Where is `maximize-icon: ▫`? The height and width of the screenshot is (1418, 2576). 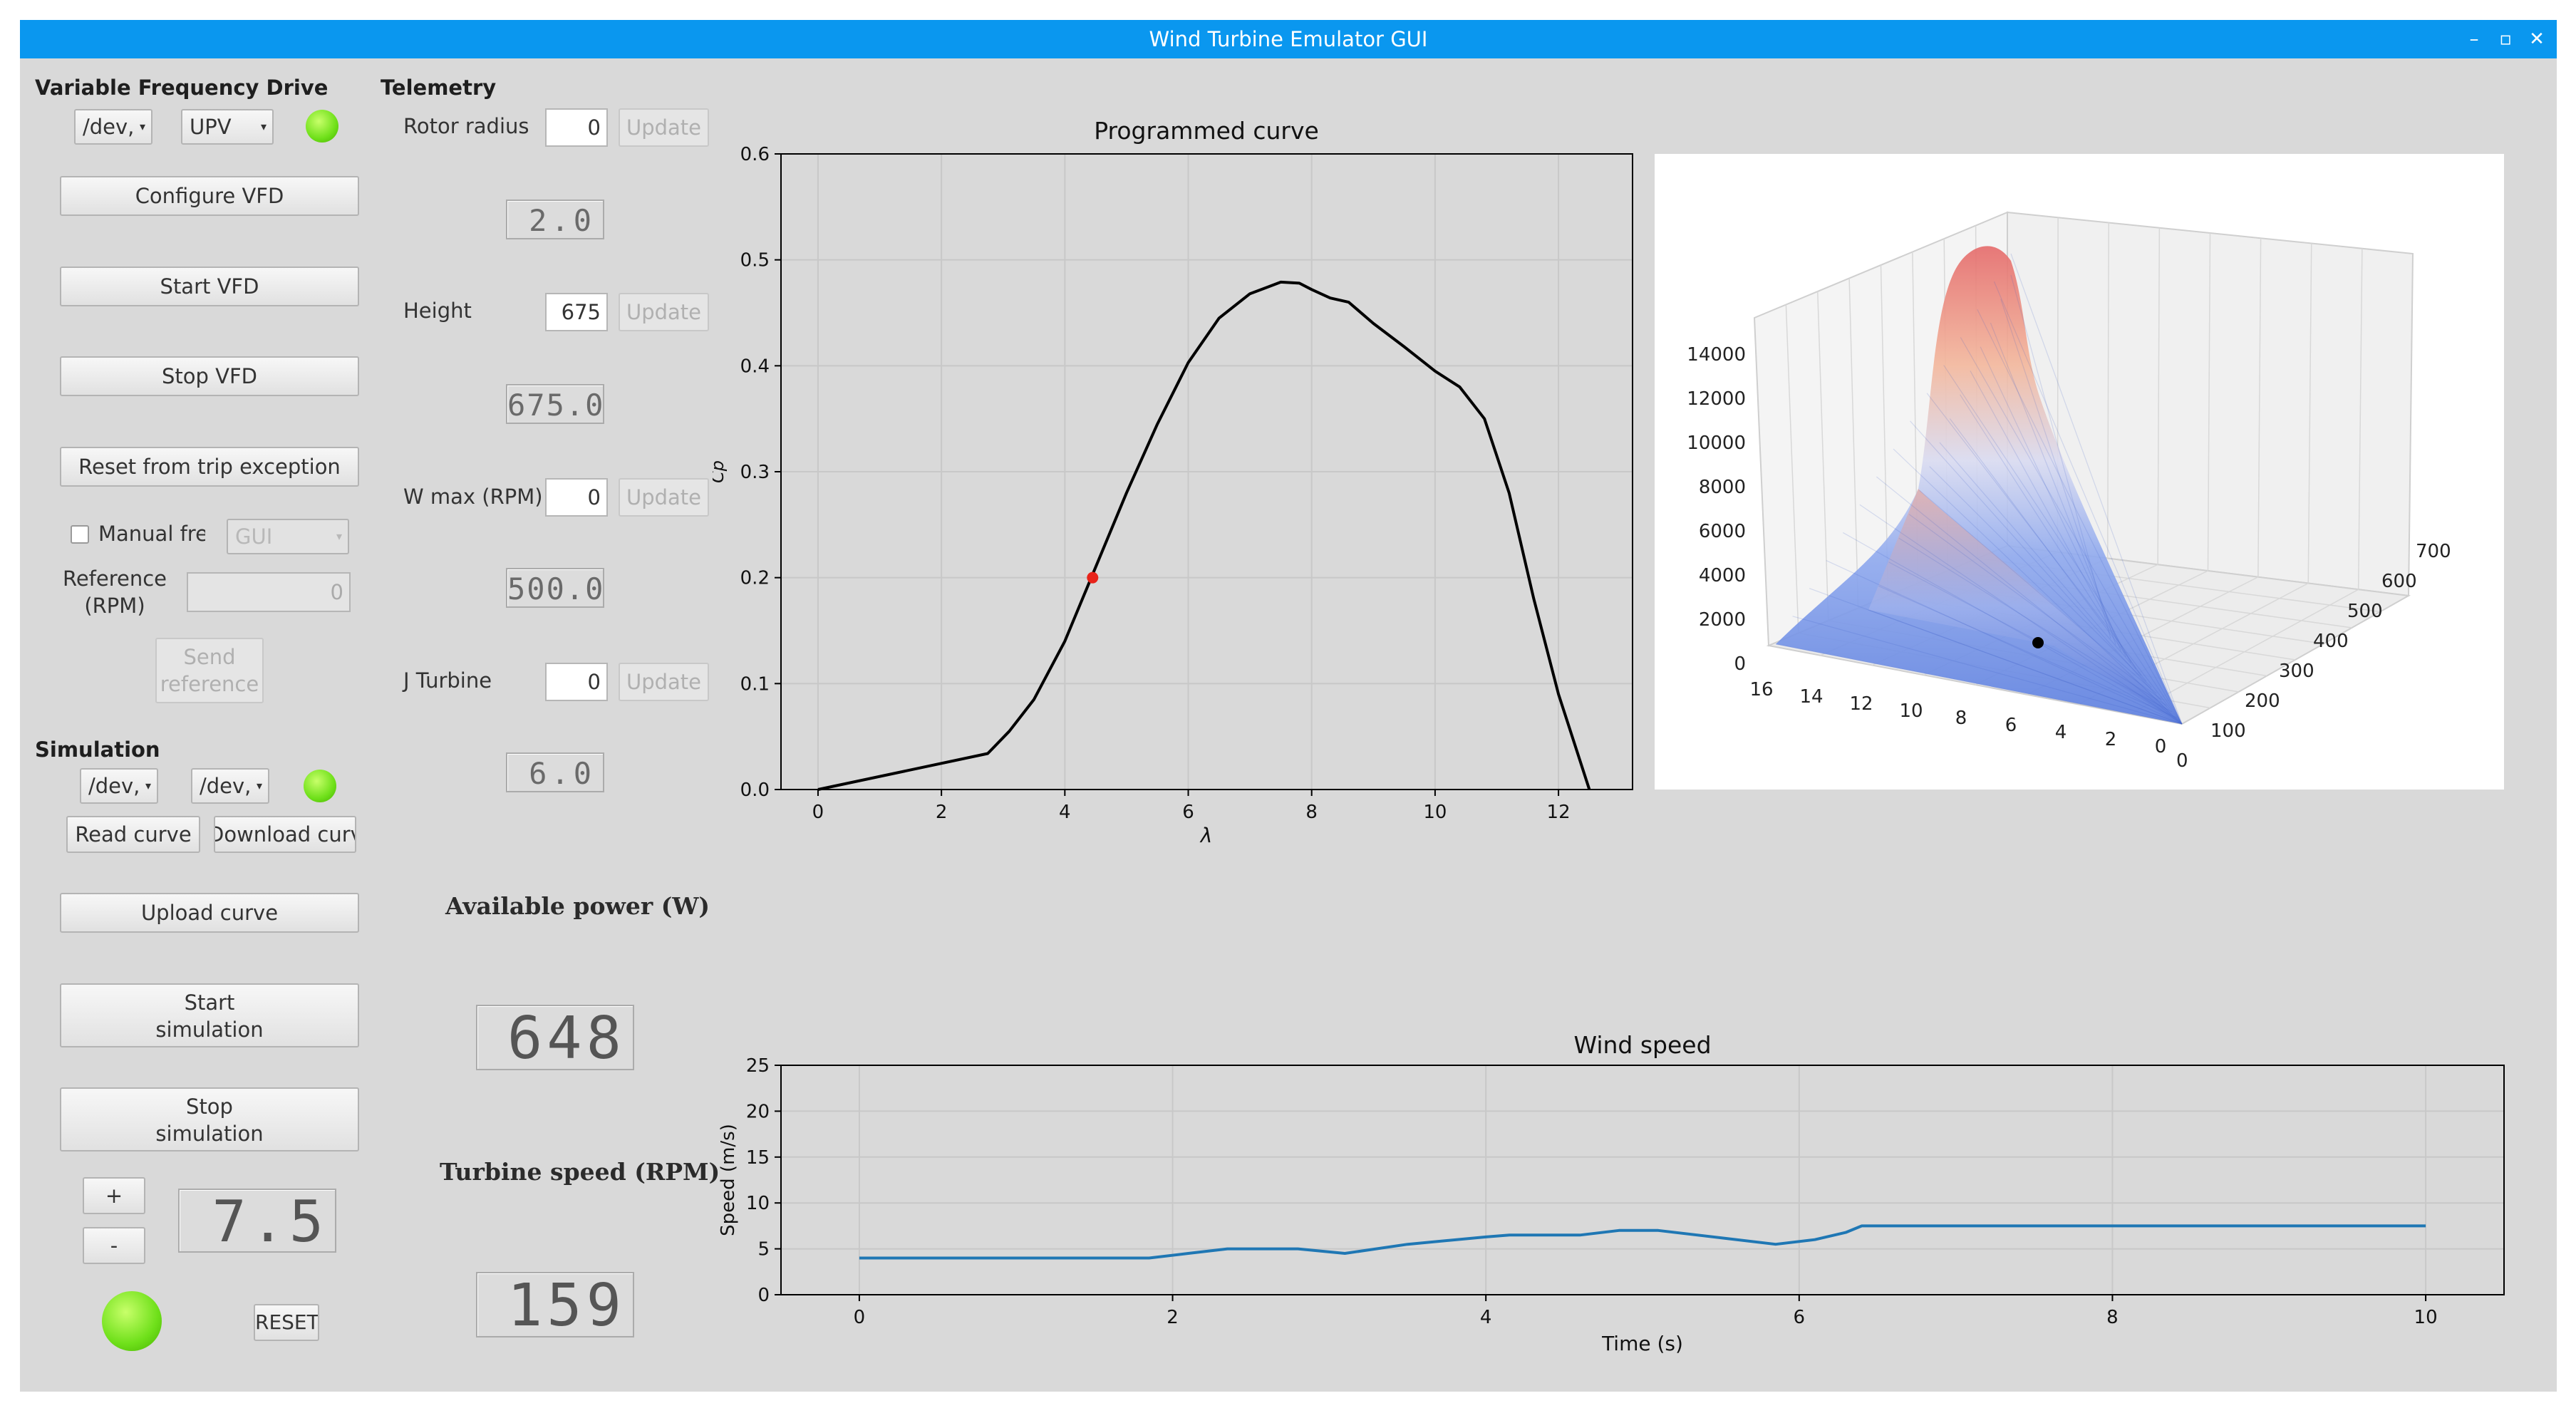
maximize-icon: ▫ is located at coordinates (2505, 39).